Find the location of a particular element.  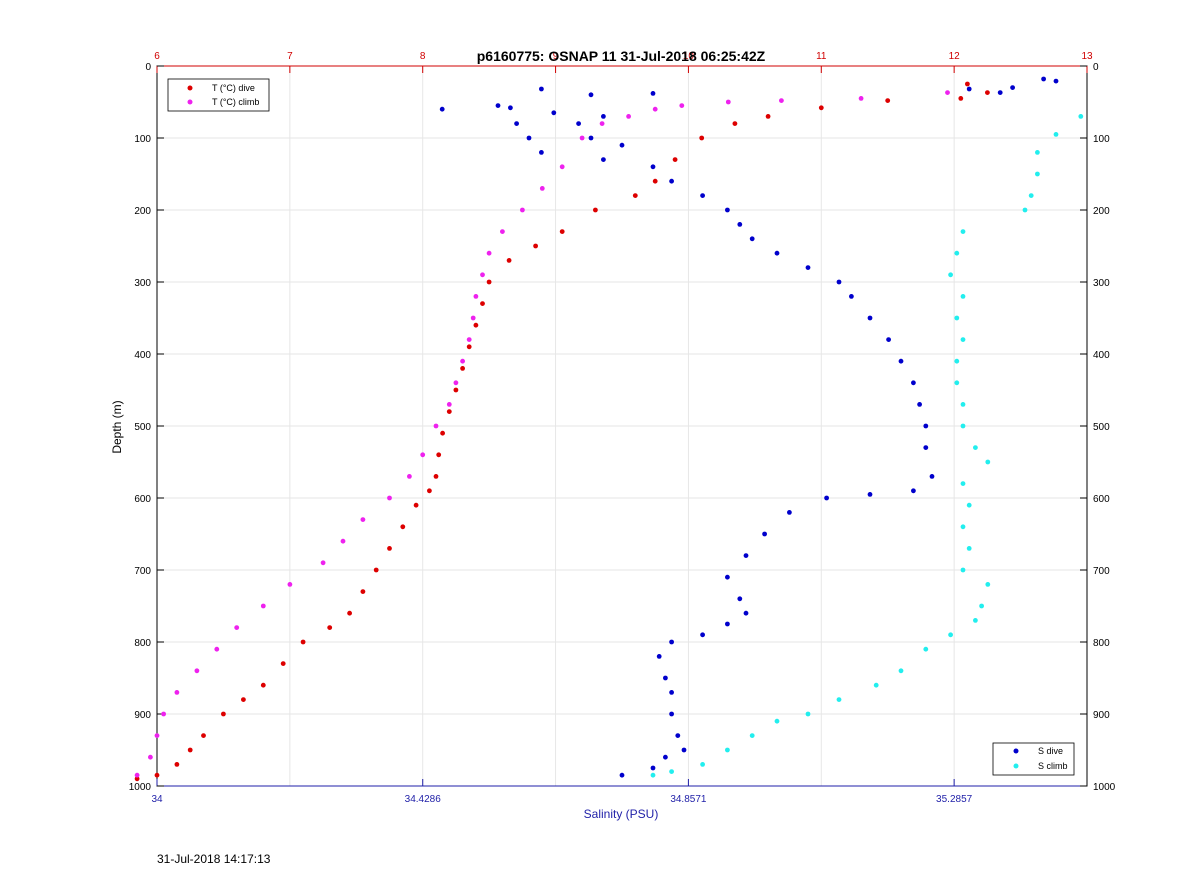

x-top-tick-label: 9 is located at coordinates (556, 56).